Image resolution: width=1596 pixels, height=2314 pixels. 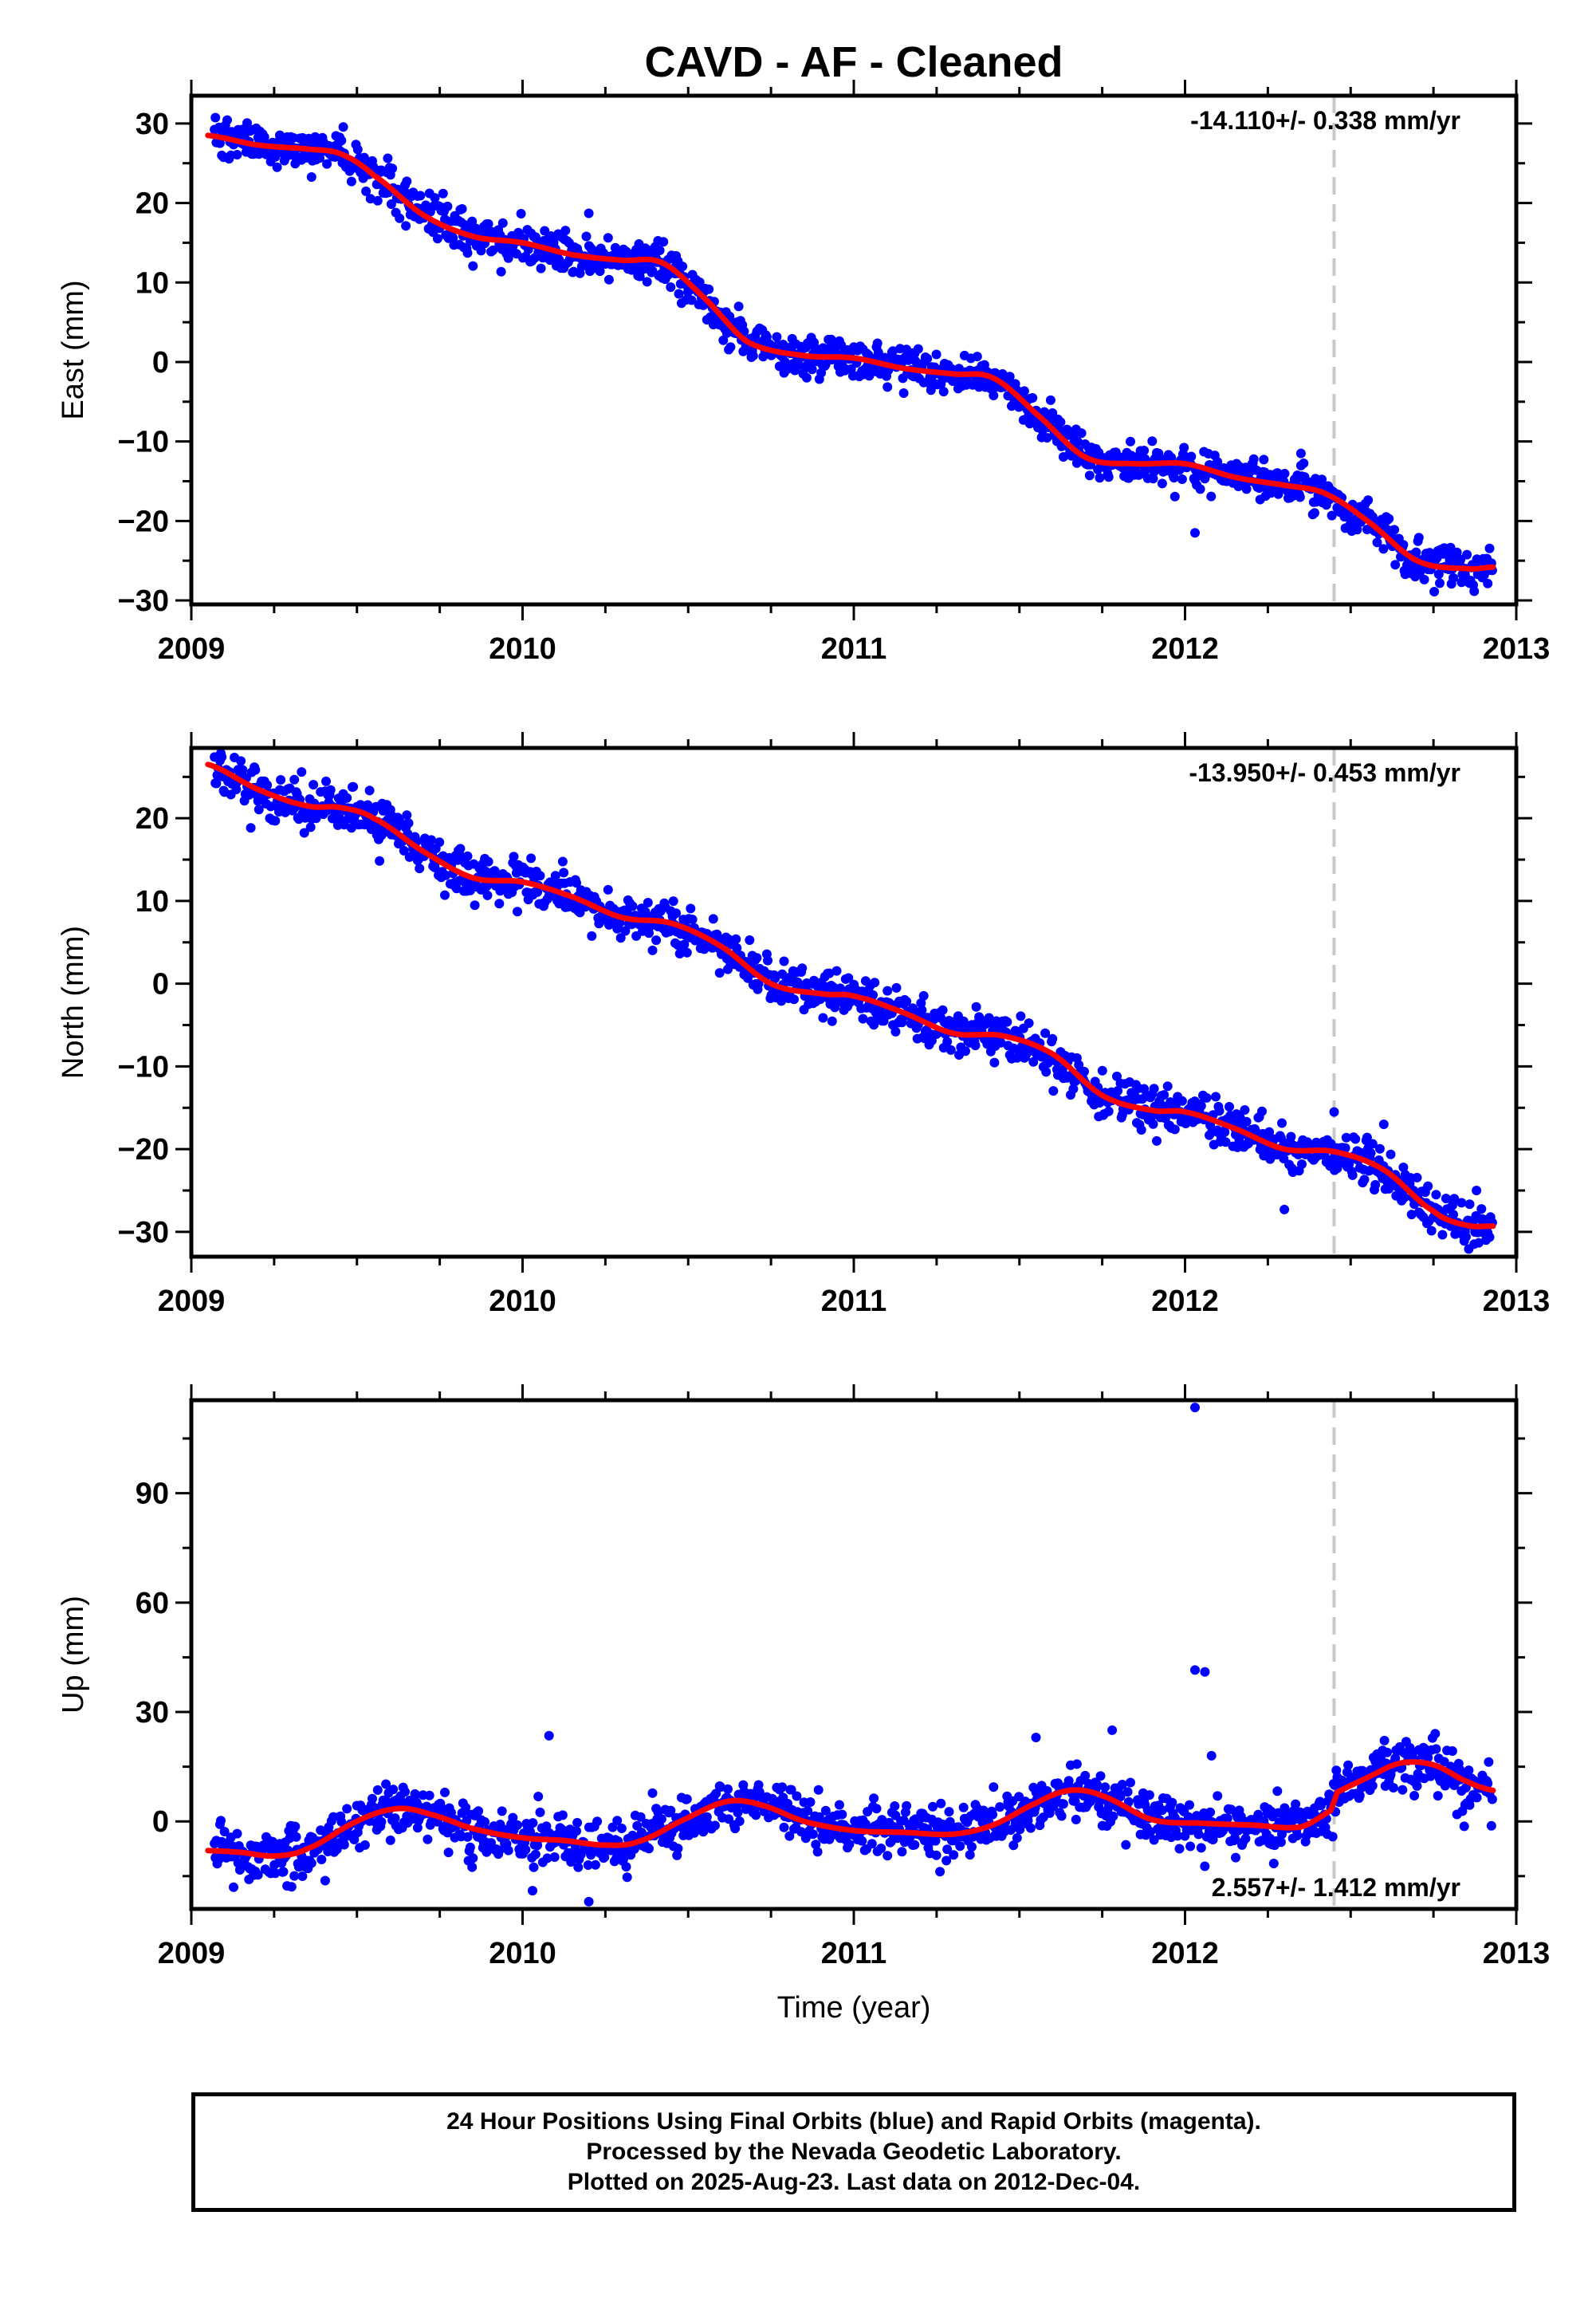 What do you see at coordinates (152, 1604) in the screenshot?
I see `y-tick-label: 60` at bounding box center [152, 1604].